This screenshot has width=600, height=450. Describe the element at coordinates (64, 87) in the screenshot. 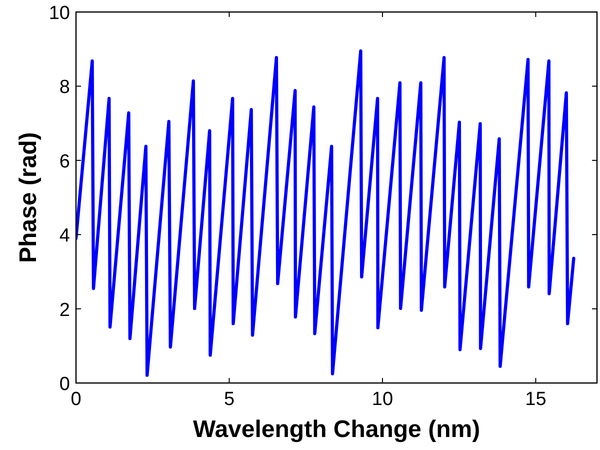

I see `y-tick-label: 8` at that location.